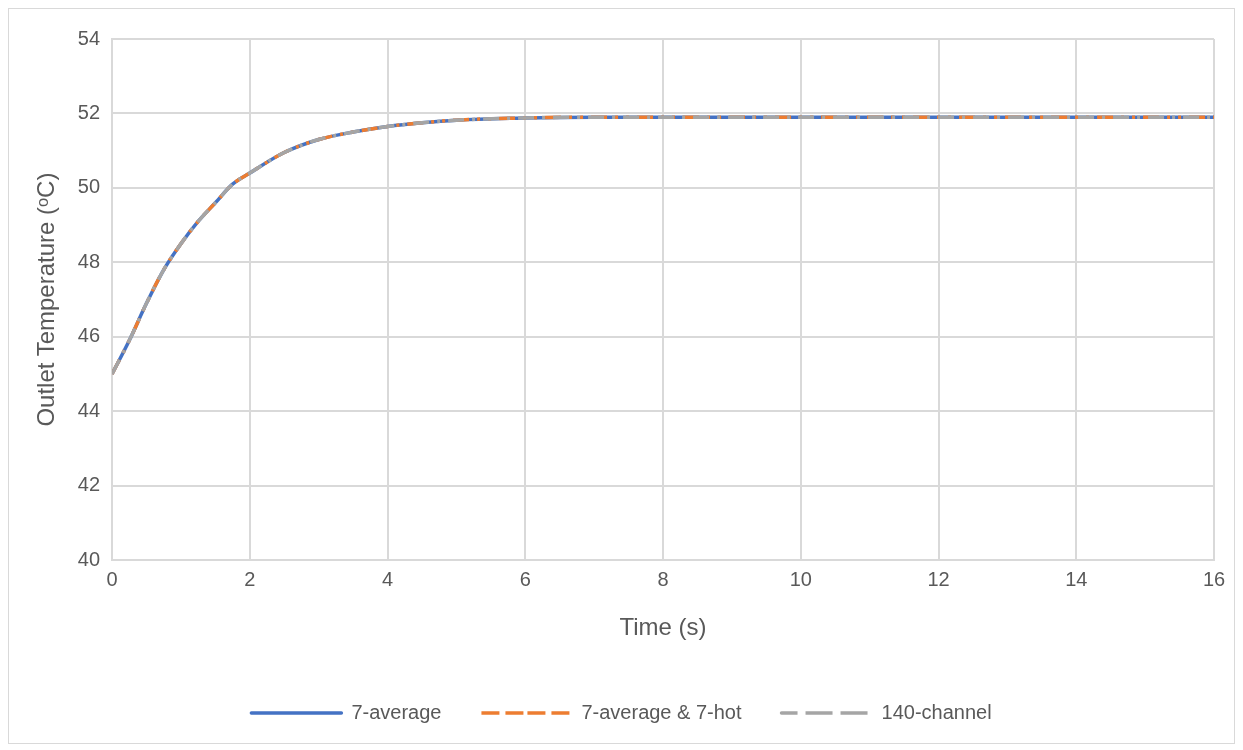 The width and height of the screenshot is (1243, 750). Describe the element at coordinates (525, 578) in the screenshot. I see `x-tick-label: 6` at that location.